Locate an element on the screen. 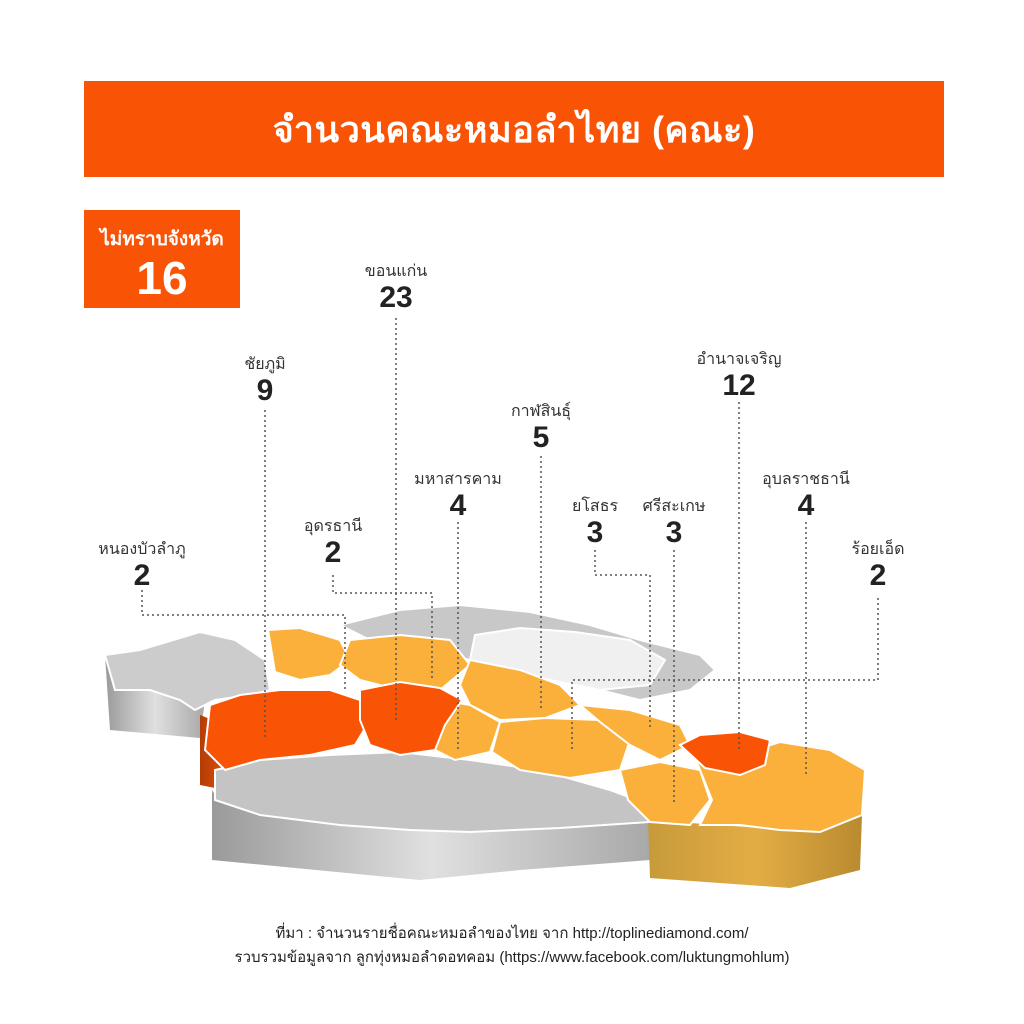  callout-mahasarakham: มหาสารคาม 4 is located at coordinates (458, 496).